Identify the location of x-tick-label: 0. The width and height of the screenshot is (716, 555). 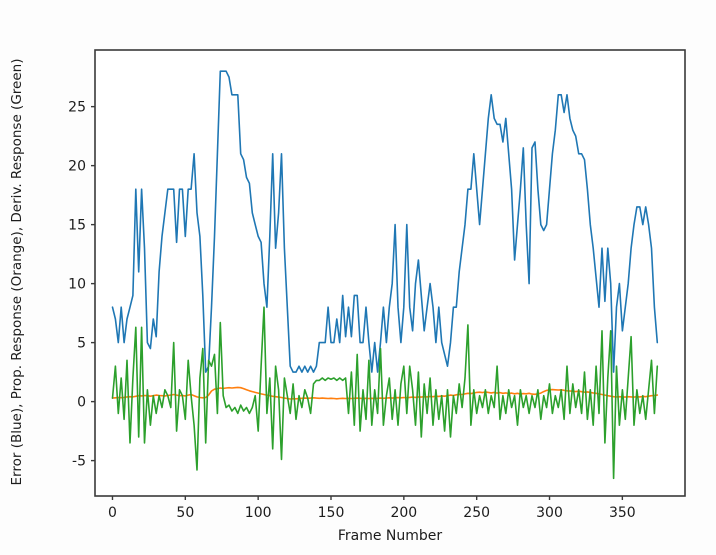
(112, 513).